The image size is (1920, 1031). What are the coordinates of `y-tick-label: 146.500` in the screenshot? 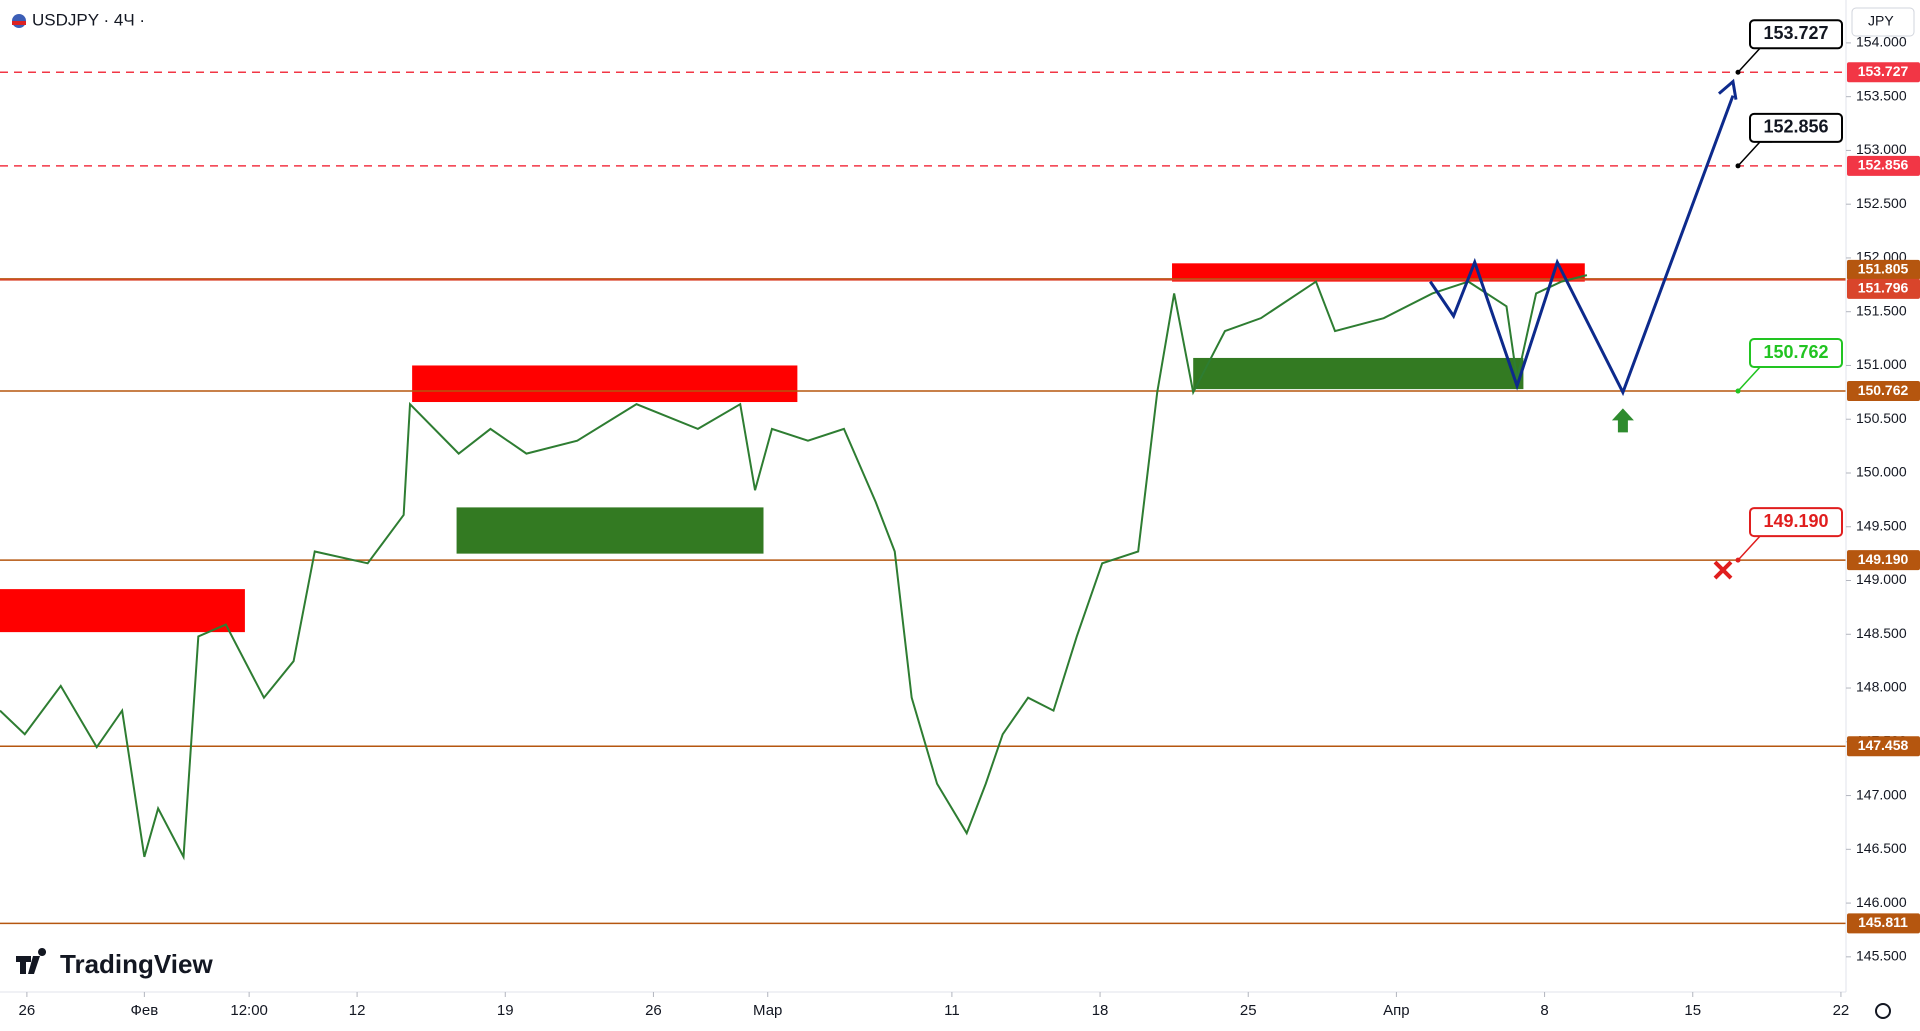 It's located at (1881, 848).